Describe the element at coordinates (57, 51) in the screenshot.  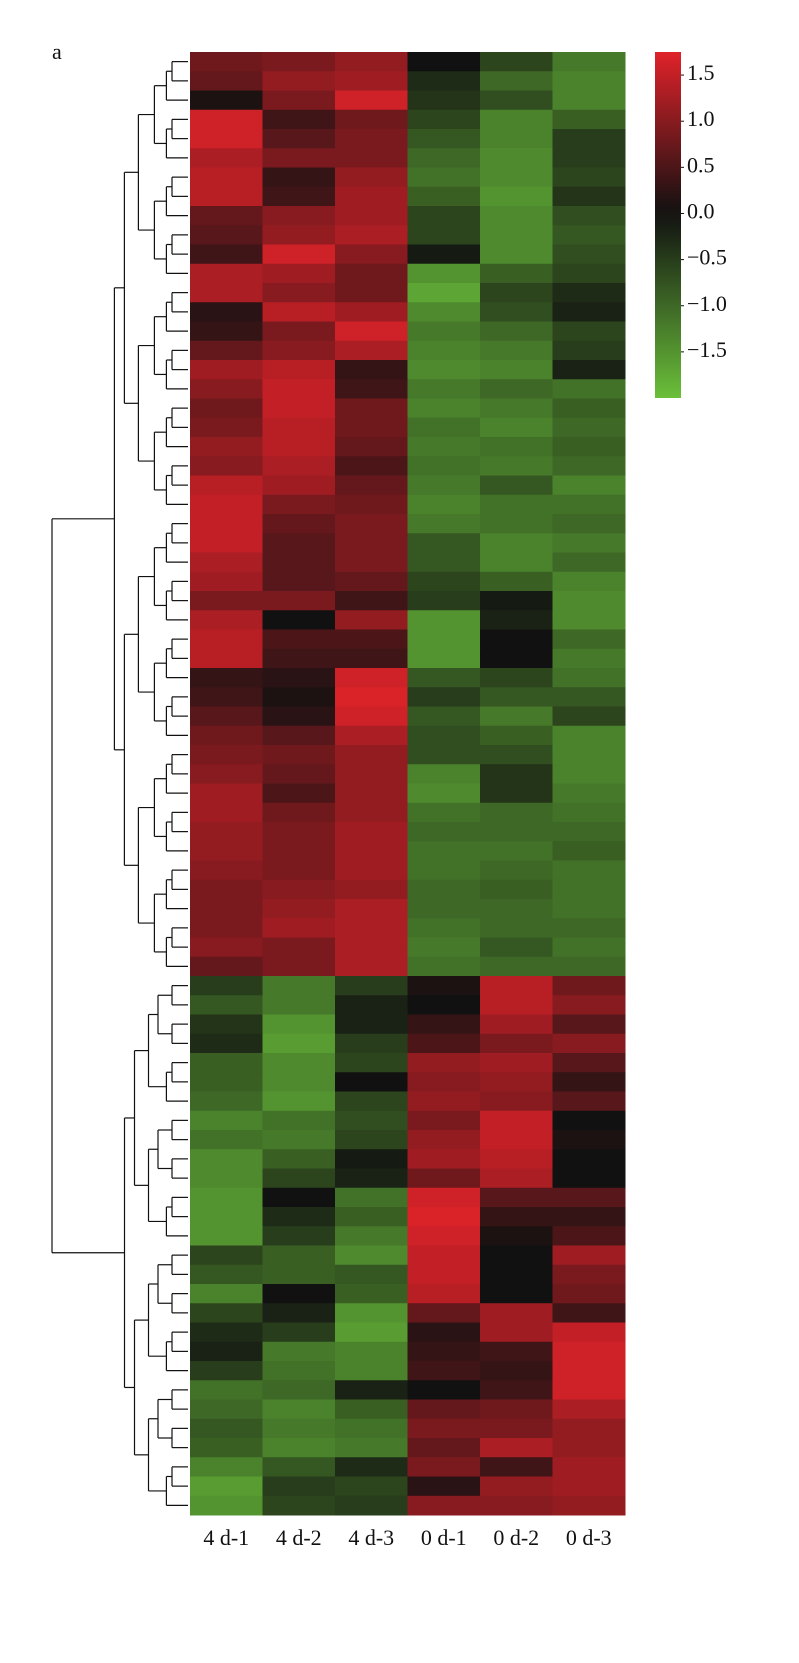
I see `panel-label: a` at that location.